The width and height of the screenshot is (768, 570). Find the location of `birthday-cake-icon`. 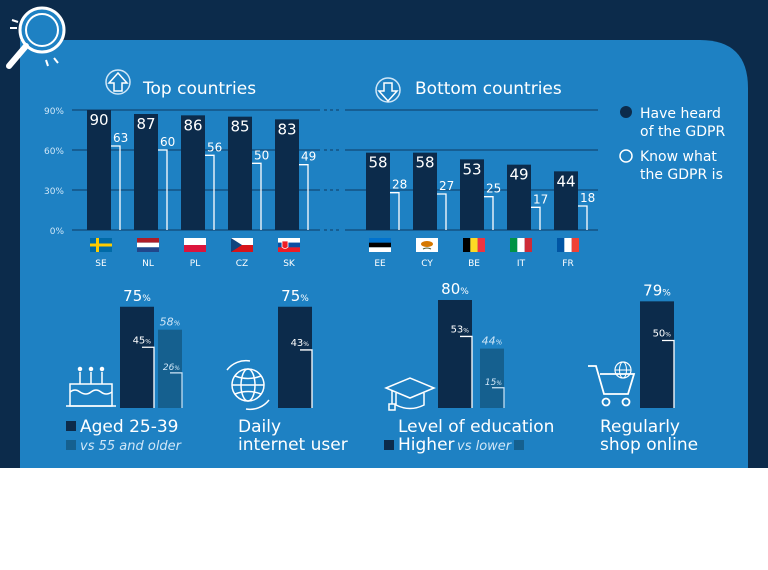

birthday-cake-icon is located at coordinates (91, 386).